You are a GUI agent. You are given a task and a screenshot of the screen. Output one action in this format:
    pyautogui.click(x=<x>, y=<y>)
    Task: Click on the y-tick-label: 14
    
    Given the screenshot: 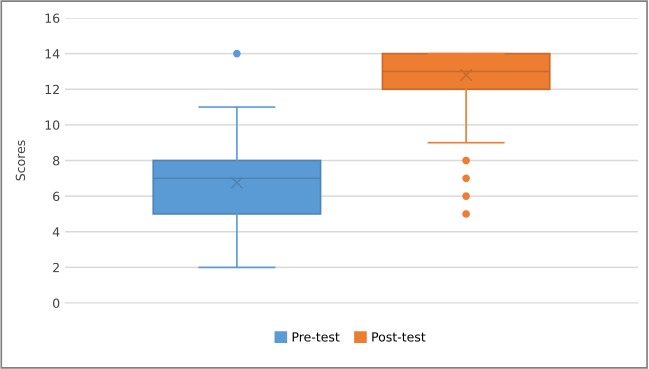 What is the action you would take?
    pyautogui.click(x=53, y=53)
    